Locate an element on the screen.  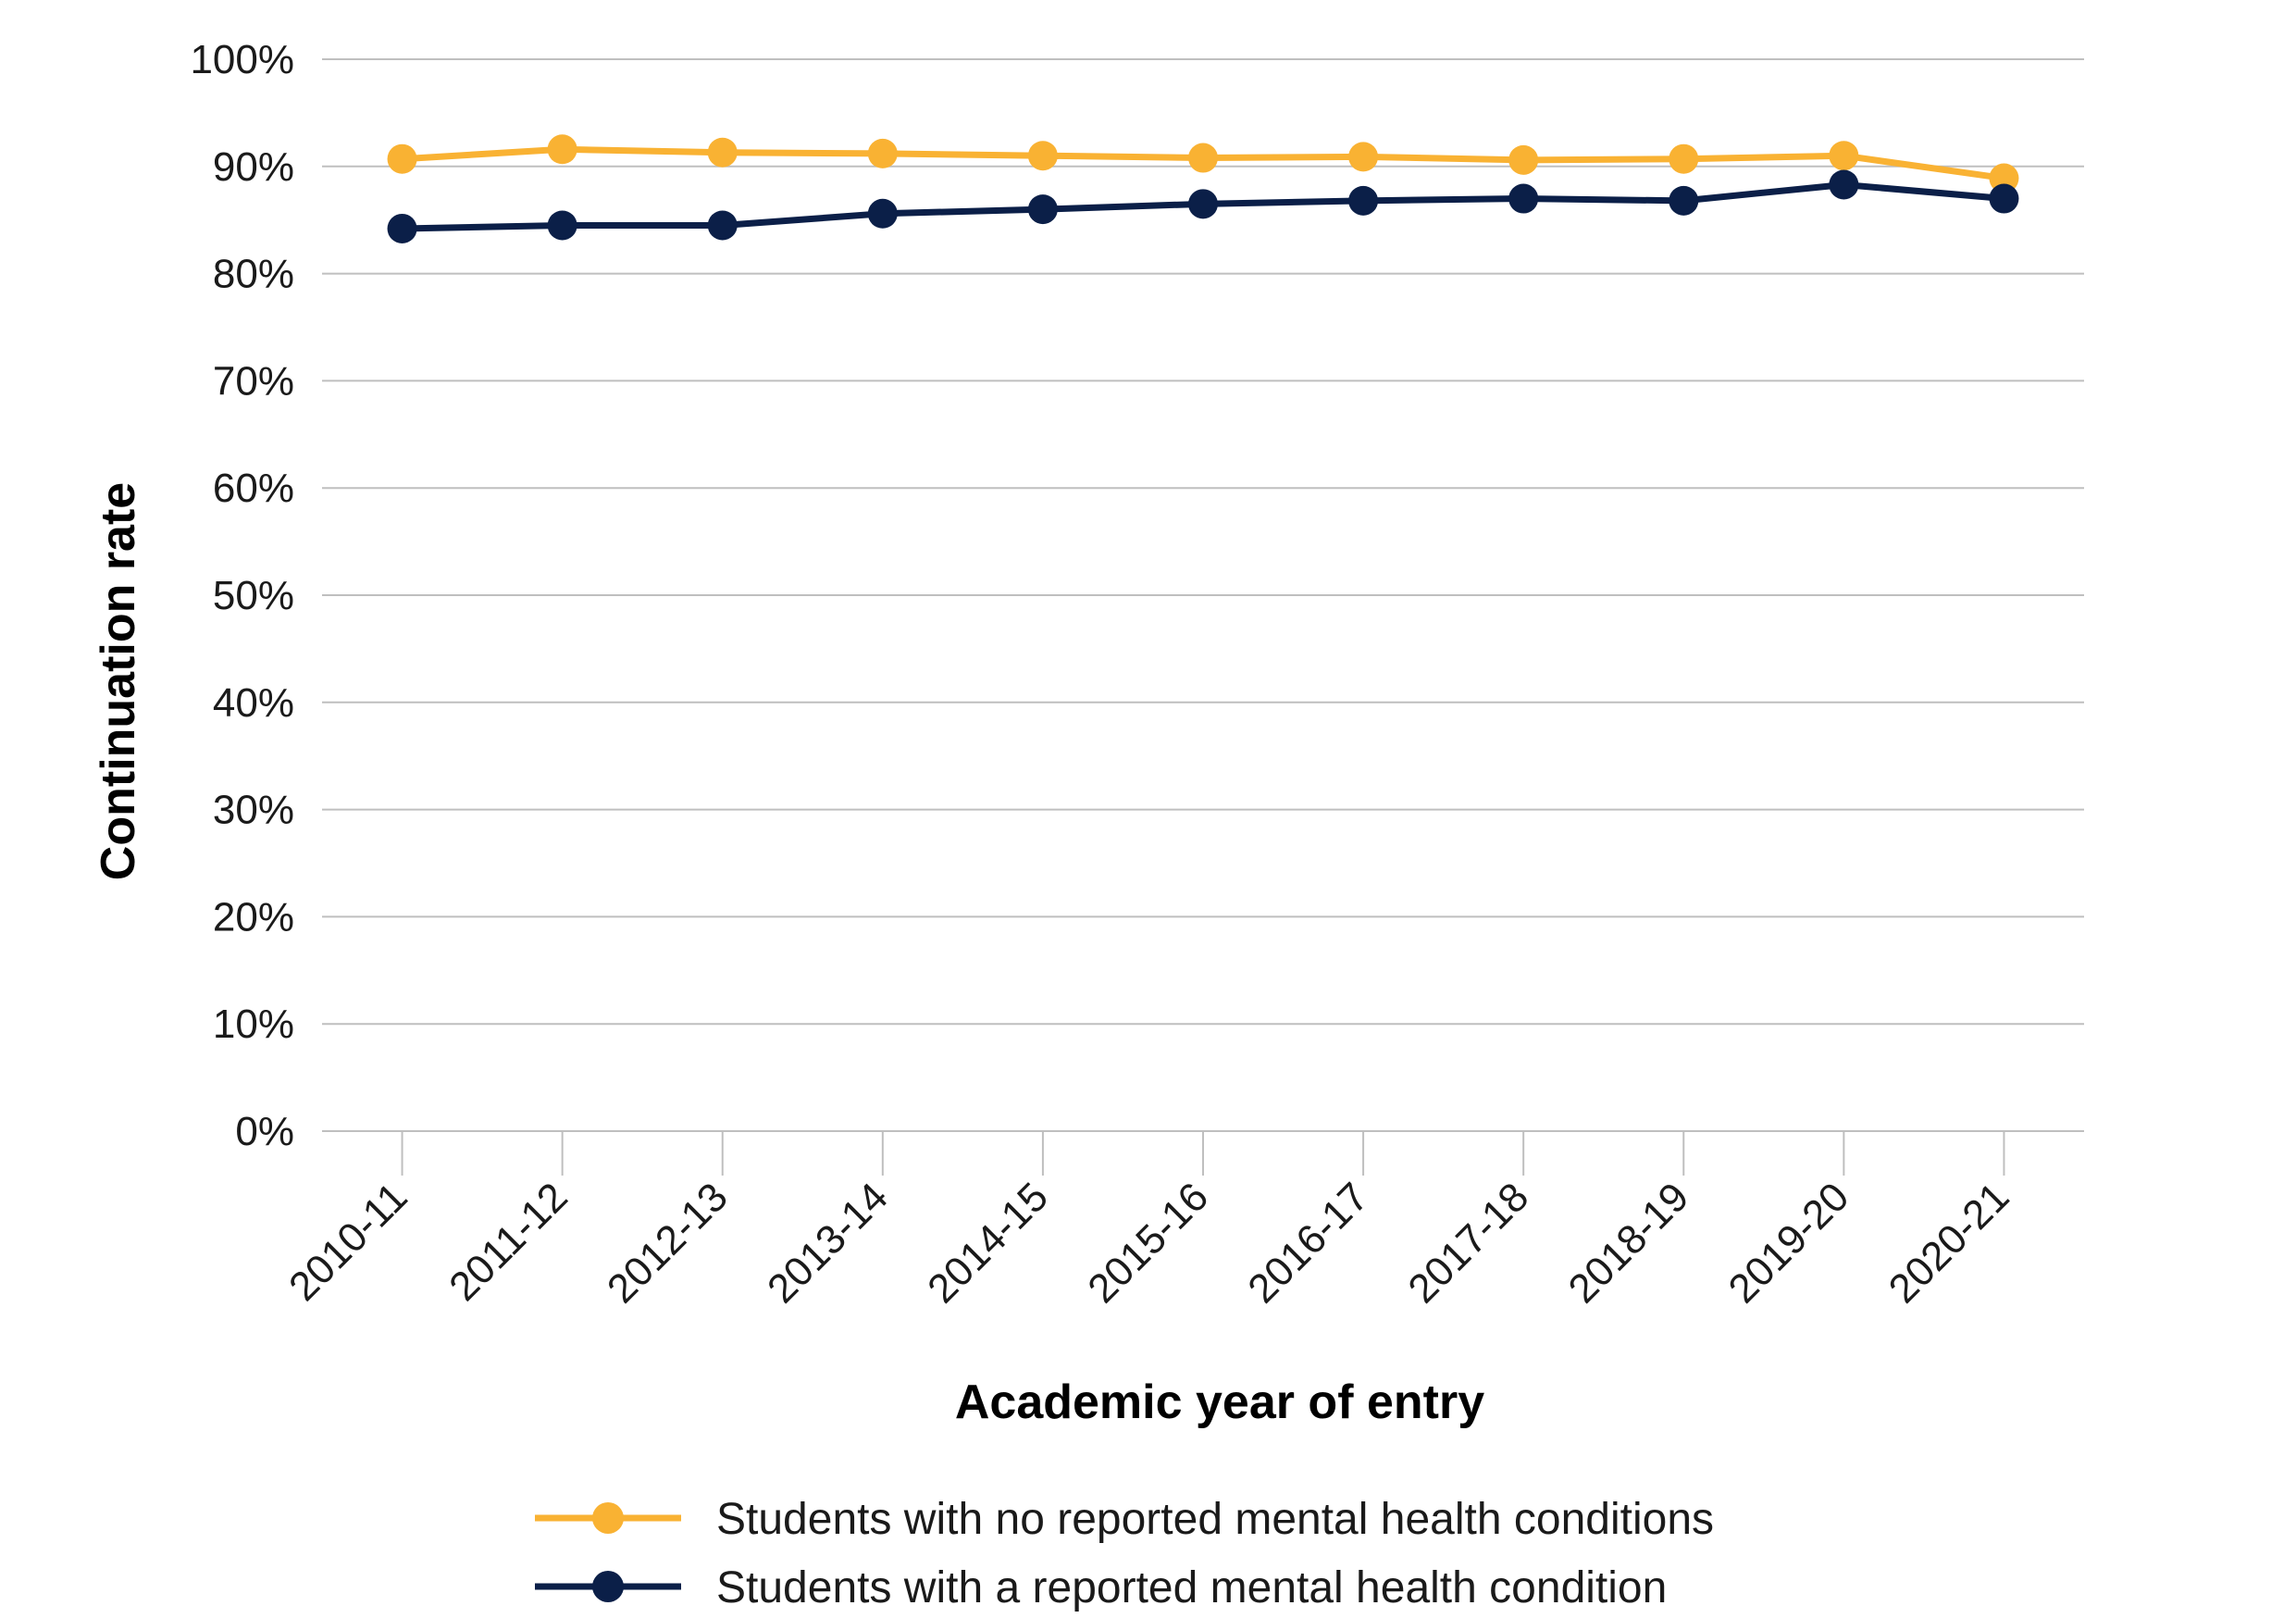
x-tick-label: 2015-16 is located at coordinates (1148, 1243).